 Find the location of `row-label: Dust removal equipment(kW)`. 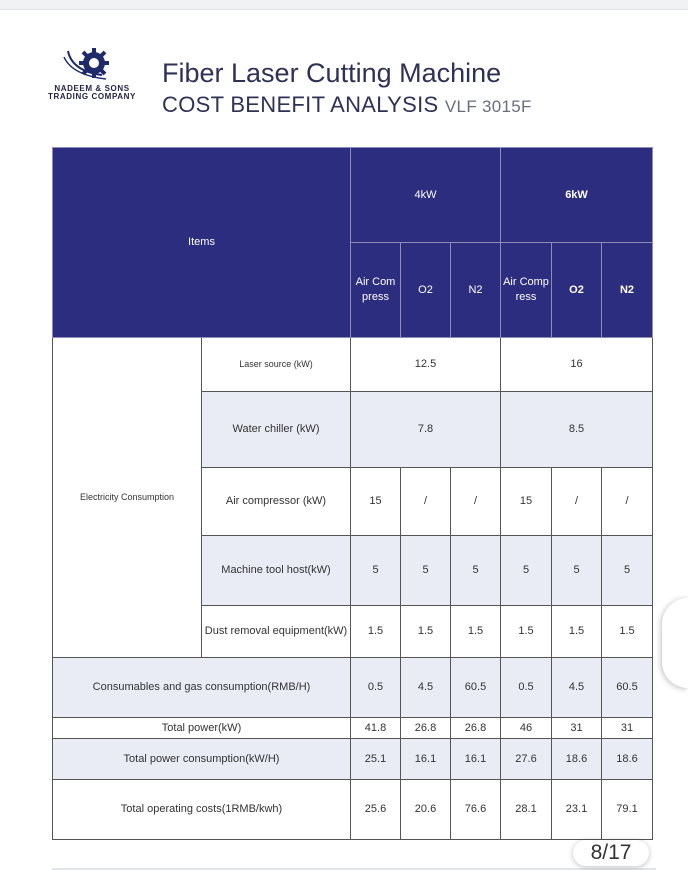

row-label: Dust removal equipment(kW) is located at coordinates (276, 631).